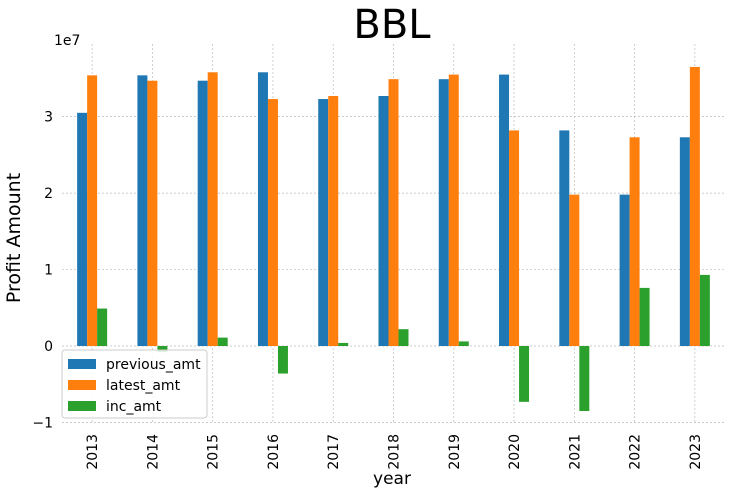 The image size is (731, 492). Describe the element at coordinates (515, 452) in the screenshot. I see `x-tick-label: 2020` at that location.